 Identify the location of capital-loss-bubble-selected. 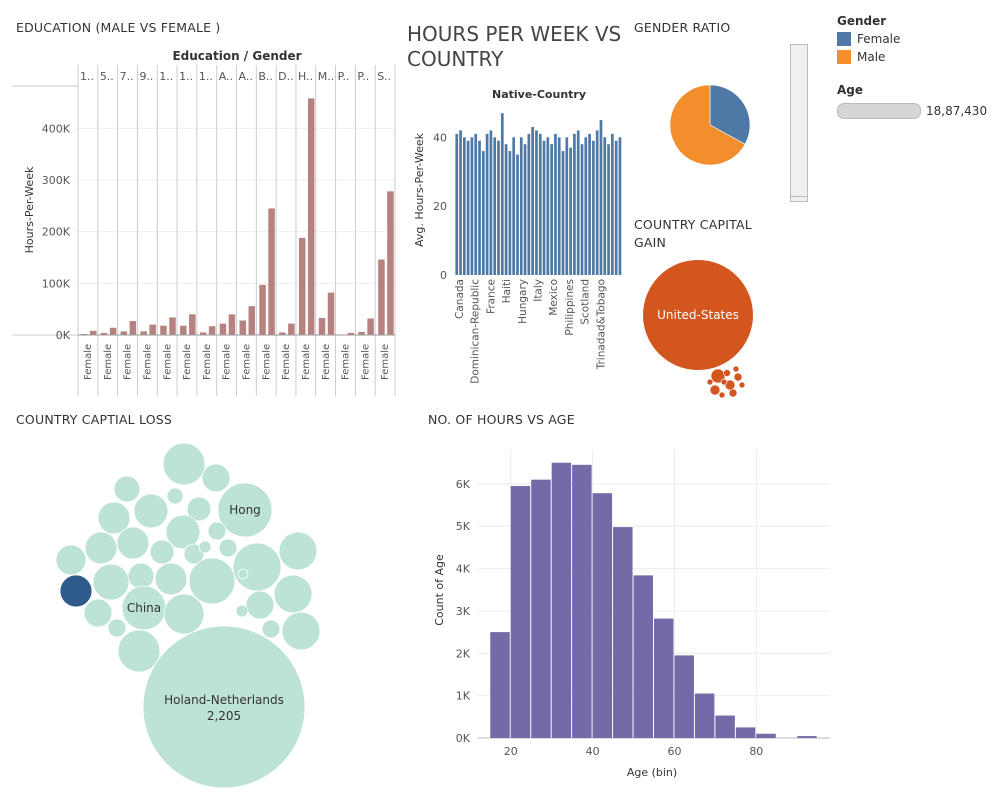
(76, 591).